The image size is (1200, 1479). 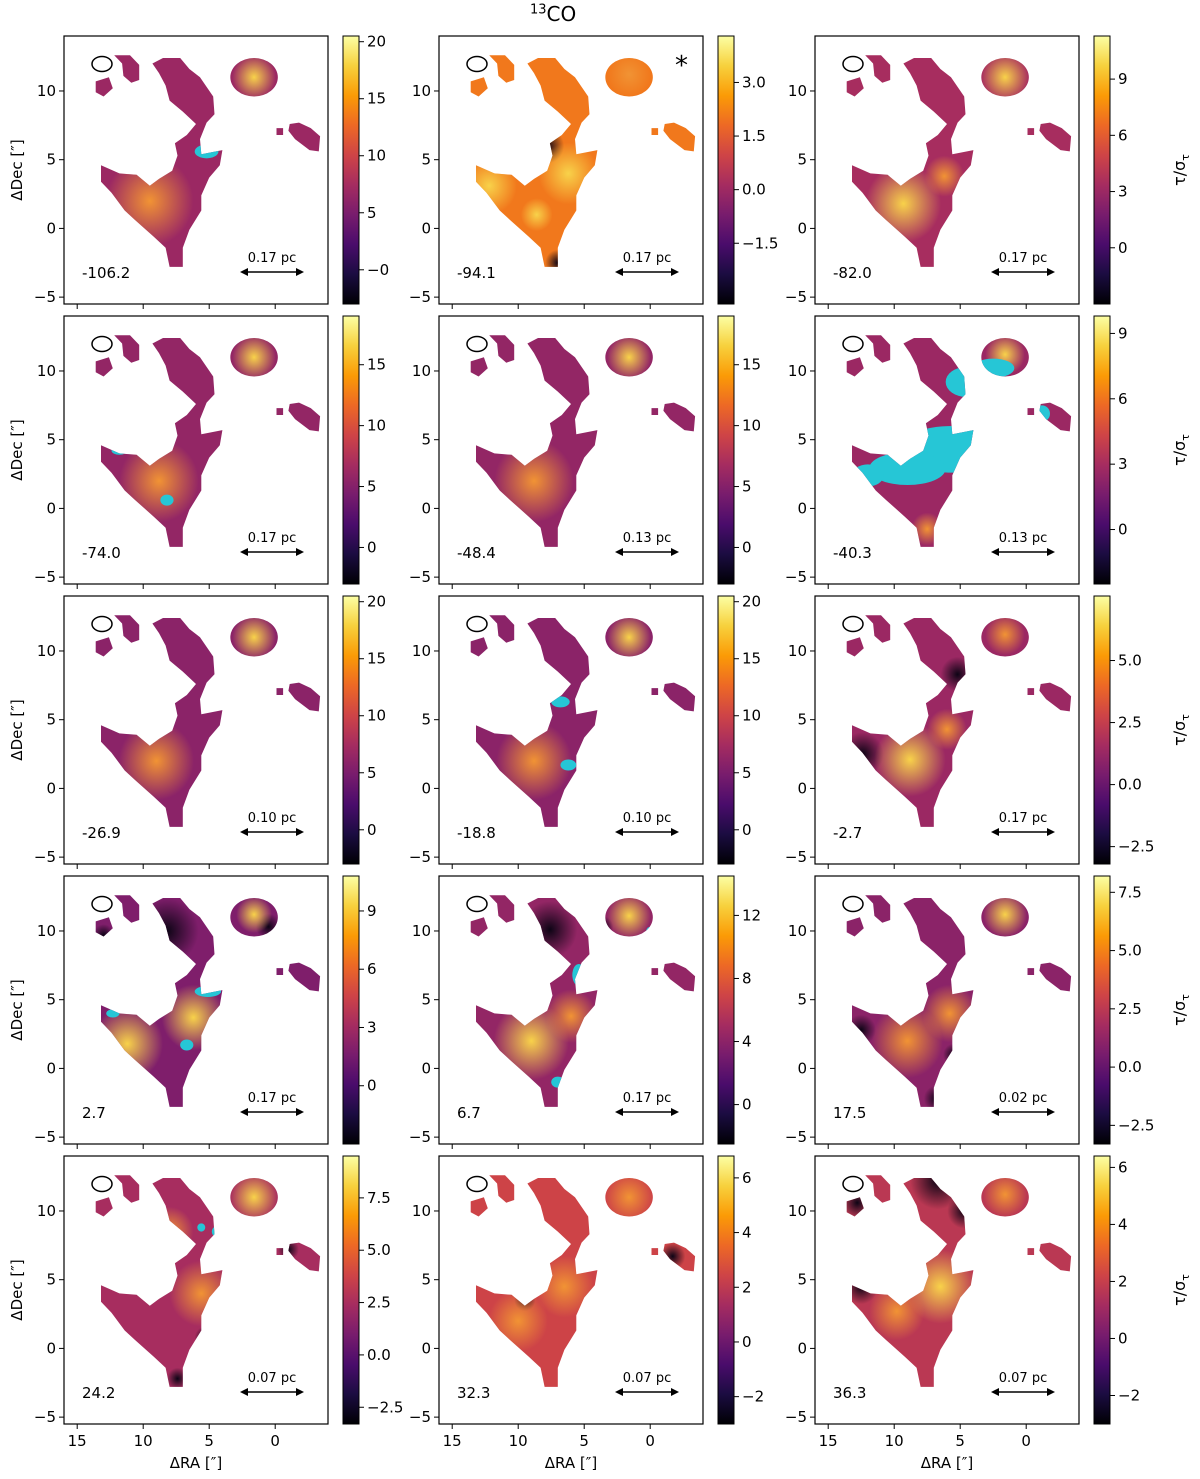 I want to click on x-tick-label: 10, so click(x=518, y=1441).